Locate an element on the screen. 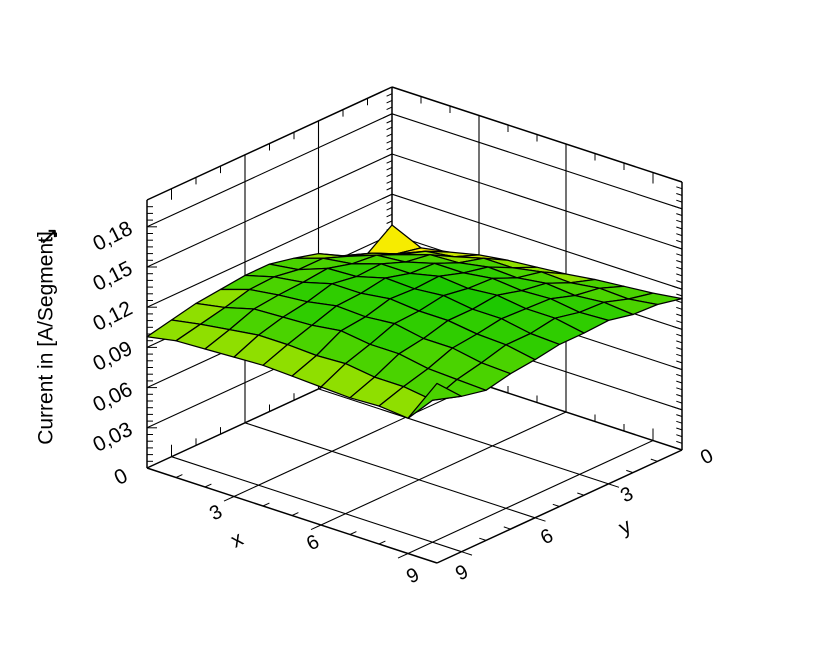 This screenshot has width=827, height=654. z-axis-arrow-icon: ↗ is located at coordinates (49, 236).